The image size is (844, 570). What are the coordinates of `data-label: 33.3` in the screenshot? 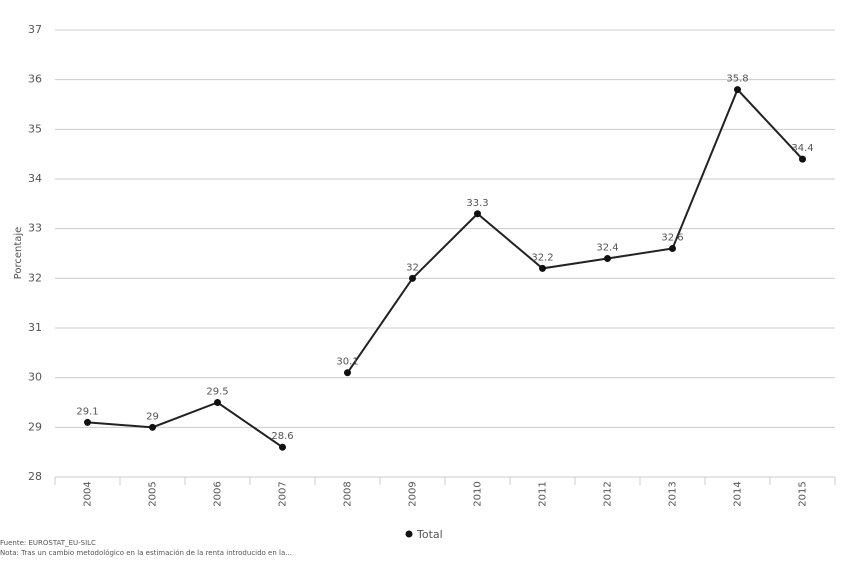 It's located at (477, 203).